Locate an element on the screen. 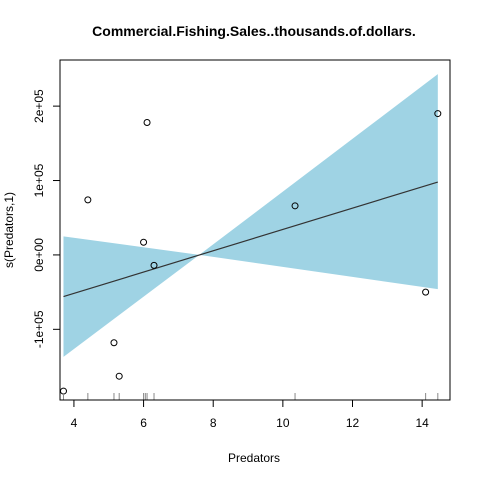 This screenshot has width=480, height=480. y-axis-label: s(Predators,1) is located at coordinates (9, 230).